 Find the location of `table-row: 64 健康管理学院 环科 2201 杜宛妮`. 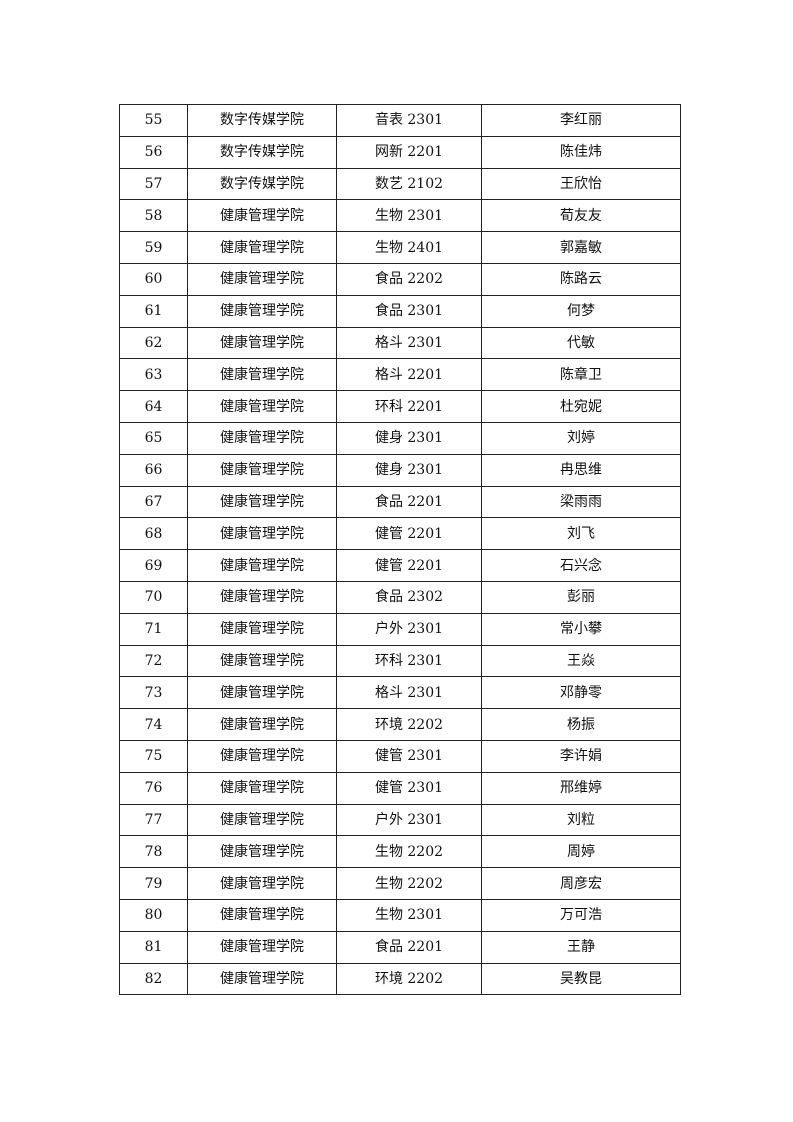

table-row: 64 健康管理学院 环科 2201 杜宛妮 is located at coordinates (400, 406).